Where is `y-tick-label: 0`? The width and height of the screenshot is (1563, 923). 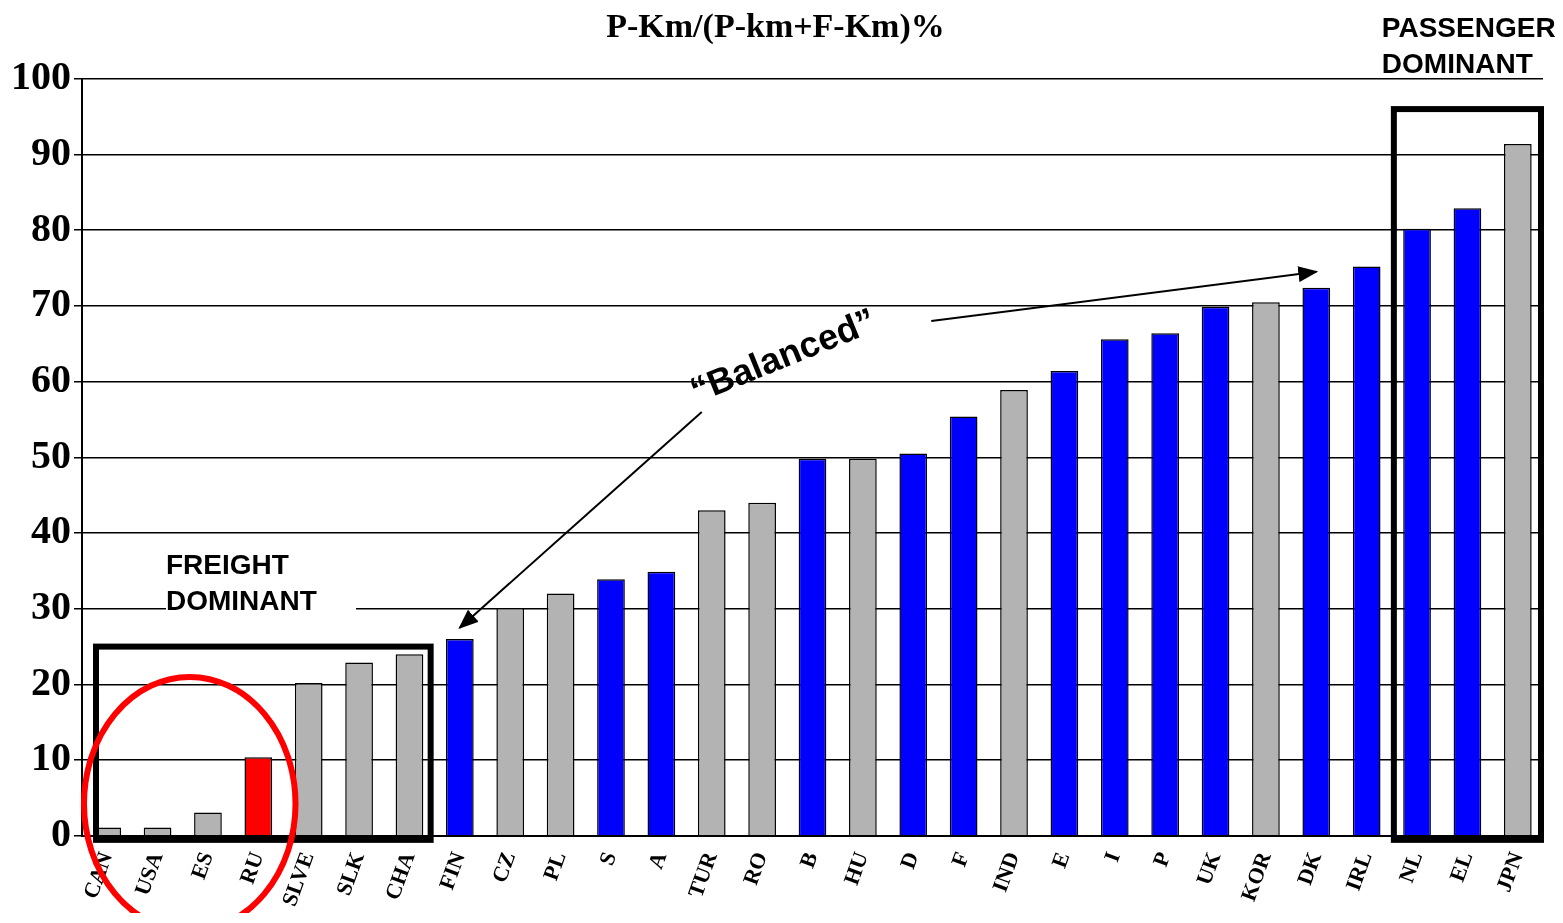
y-tick-label: 0 is located at coordinates (61, 833).